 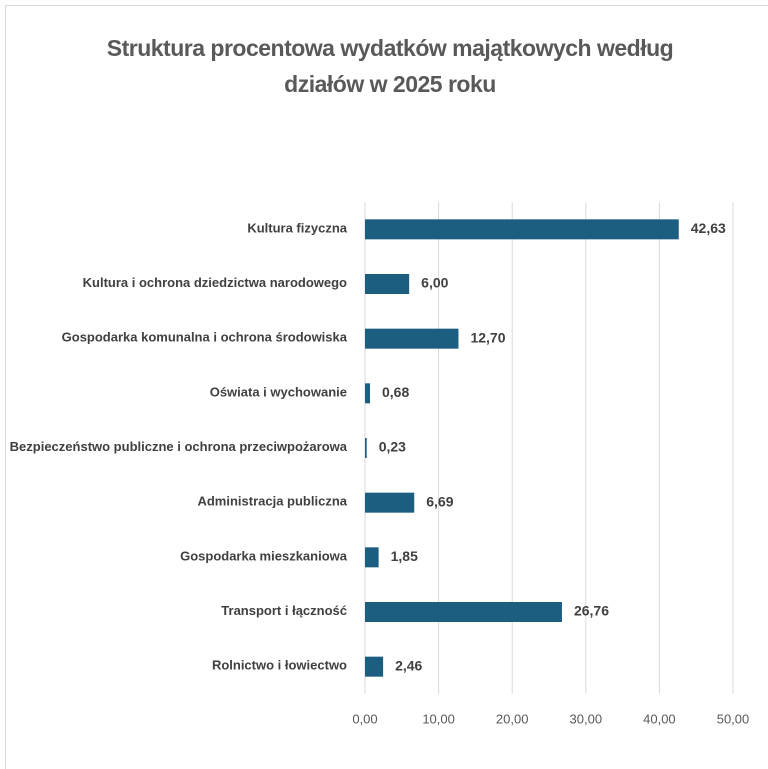 I want to click on value-label: 42,63, so click(x=708, y=228).